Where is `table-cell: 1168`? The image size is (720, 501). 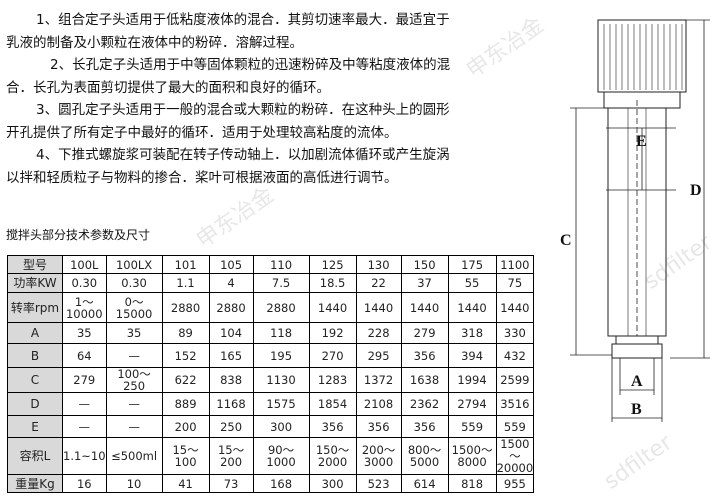 table-cell: 1168 is located at coordinates (231, 404).